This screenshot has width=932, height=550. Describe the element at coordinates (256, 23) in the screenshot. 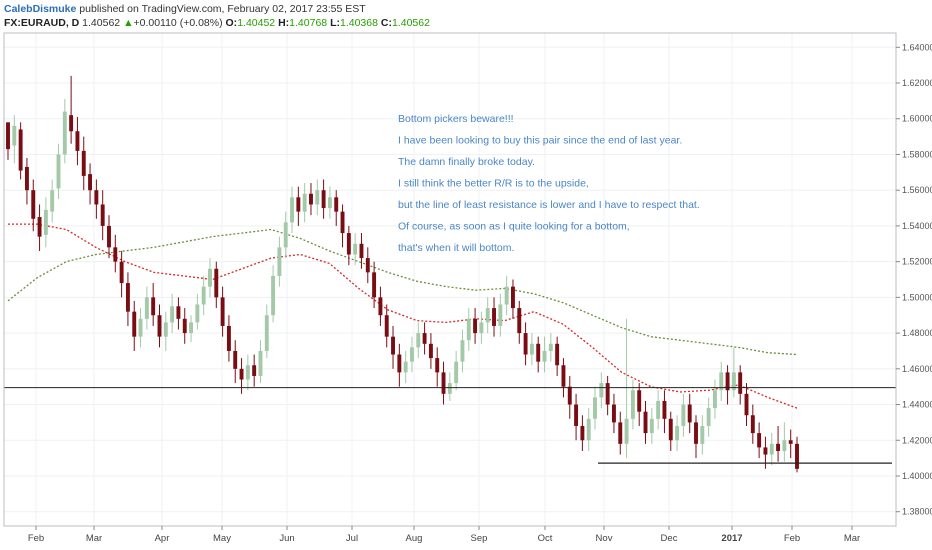

I see `open-value: 1.40452` at that location.